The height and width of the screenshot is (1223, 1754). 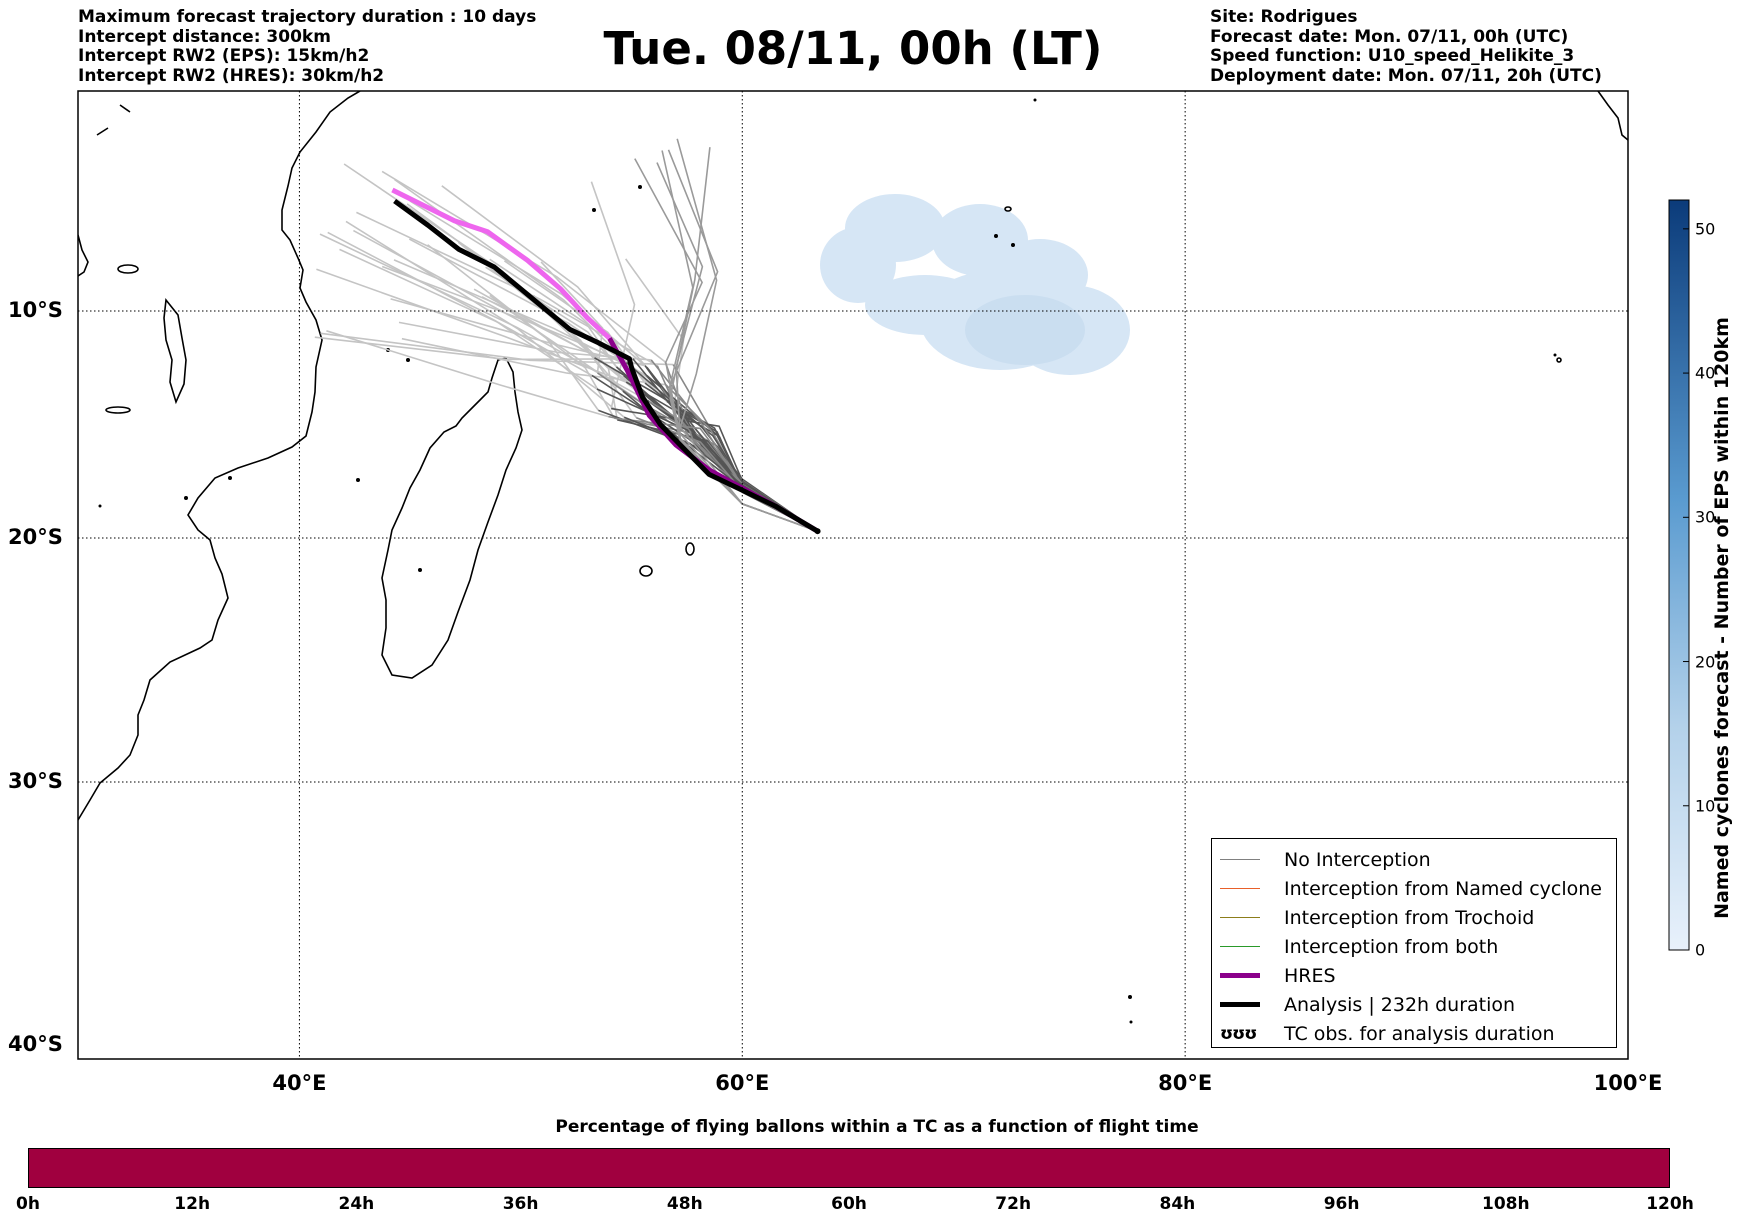 What do you see at coordinates (853, 48) in the screenshot?
I see `map-title: Tue. 08/11, 00h (LT)` at bounding box center [853, 48].